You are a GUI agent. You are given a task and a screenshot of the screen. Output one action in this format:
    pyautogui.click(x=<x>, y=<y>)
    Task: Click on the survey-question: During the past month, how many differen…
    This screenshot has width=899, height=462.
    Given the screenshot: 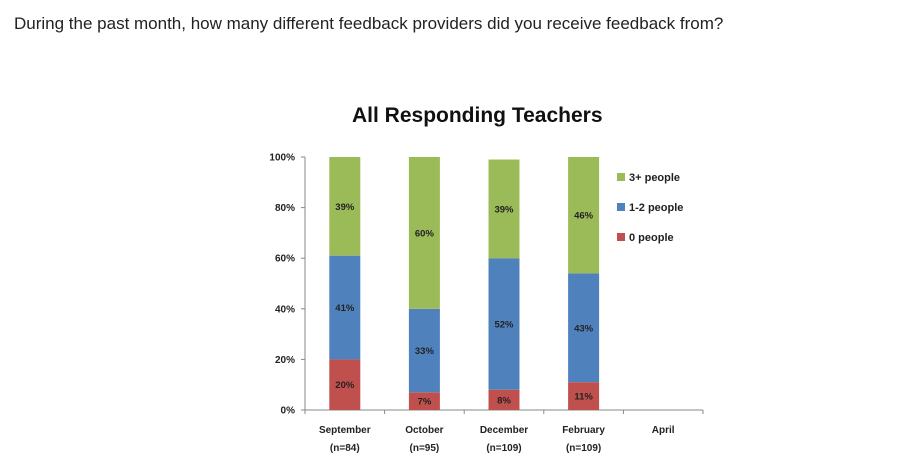 What is the action you would take?
    pyautogui.click(x=369, y=23)
    